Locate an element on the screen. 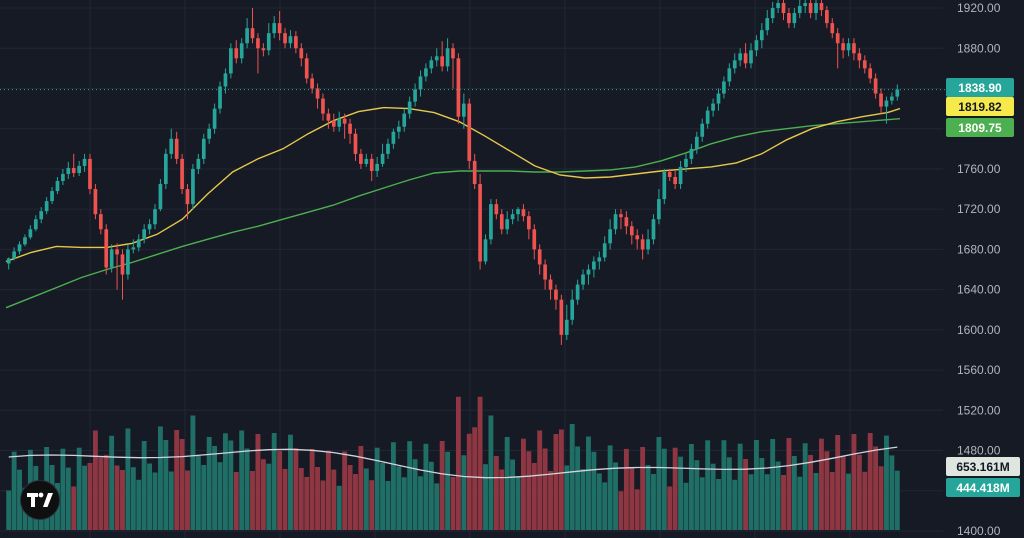 This screenshot has height=538, width=1024. tradingview-logo-icon is located at coordinates (40, 500).